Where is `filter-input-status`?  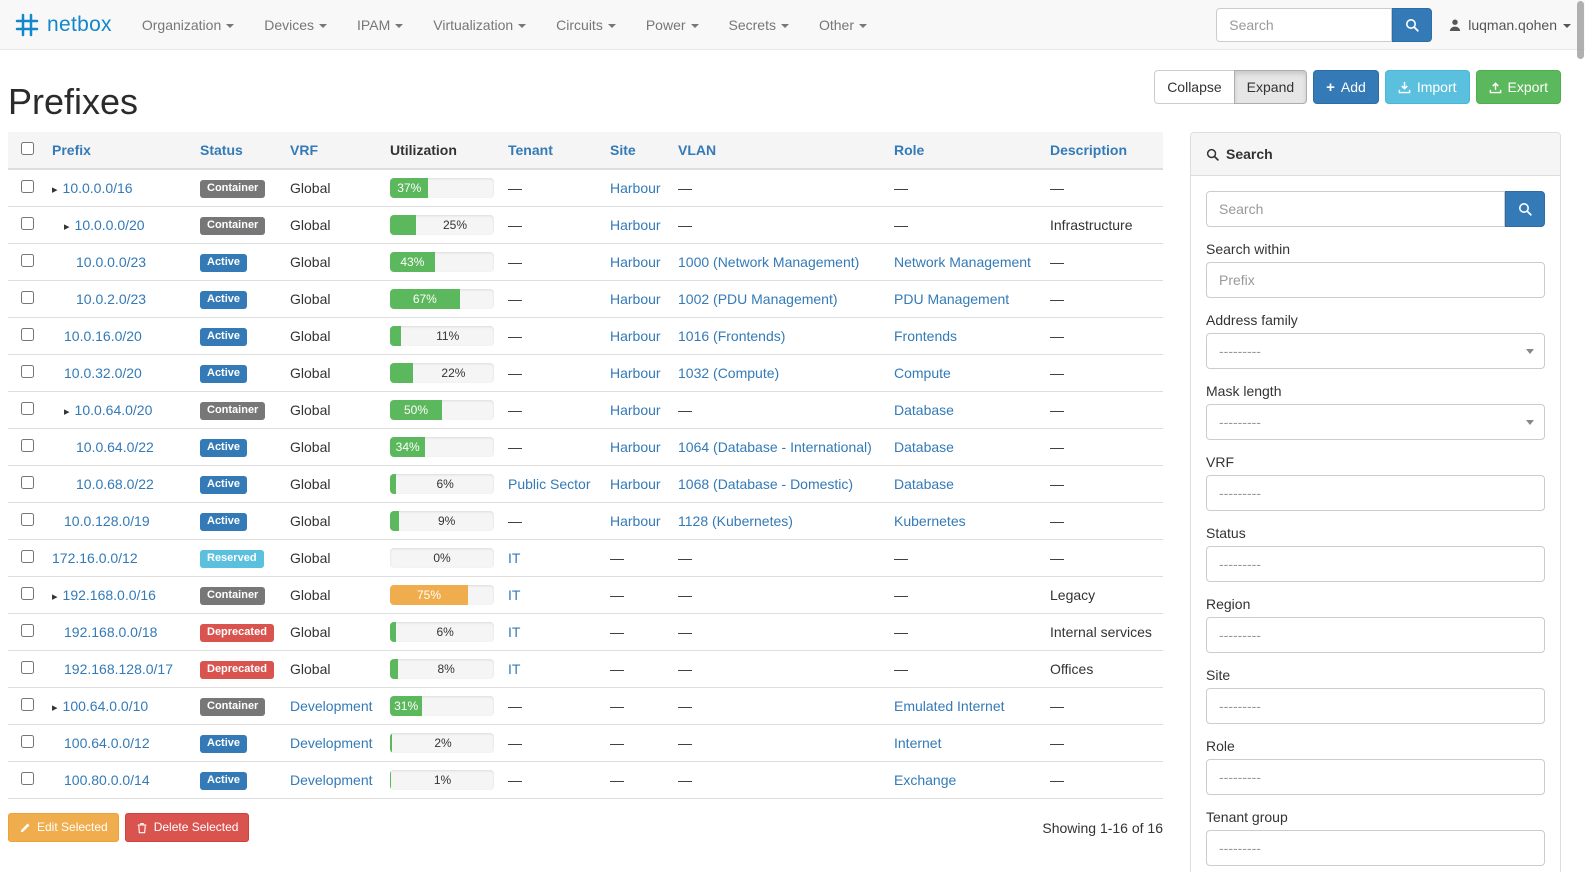 filter-input-status is located at coordinates (1375, 564).